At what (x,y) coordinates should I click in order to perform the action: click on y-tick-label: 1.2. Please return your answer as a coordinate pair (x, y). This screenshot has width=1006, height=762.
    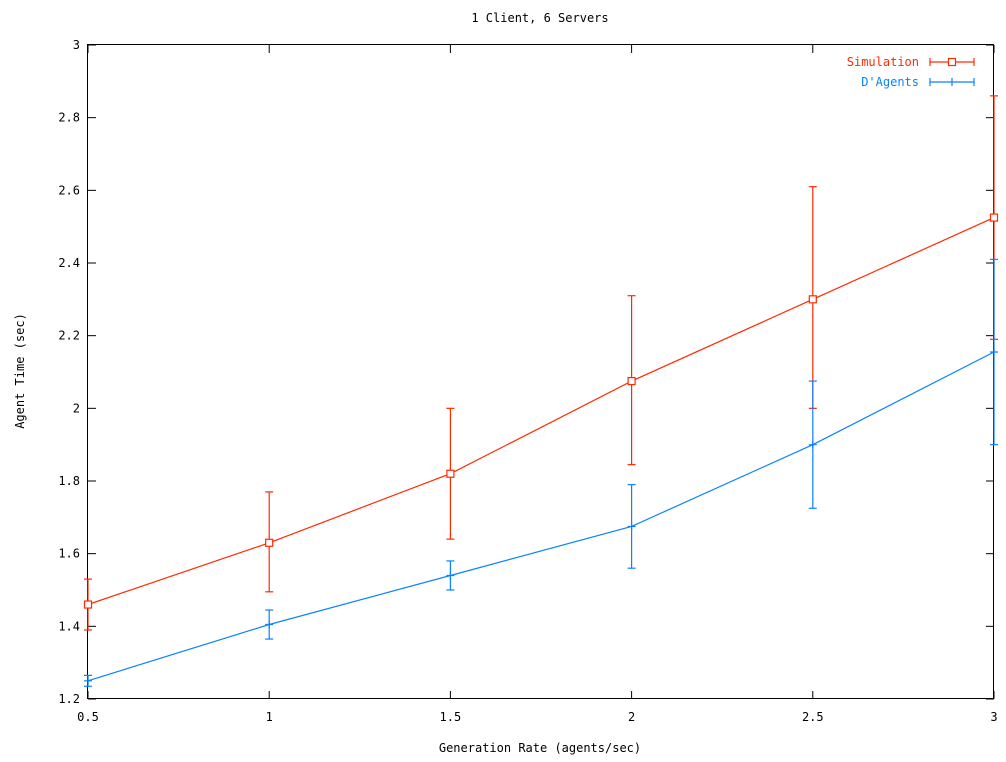
    Looking at the image, I should click on (69, 699).